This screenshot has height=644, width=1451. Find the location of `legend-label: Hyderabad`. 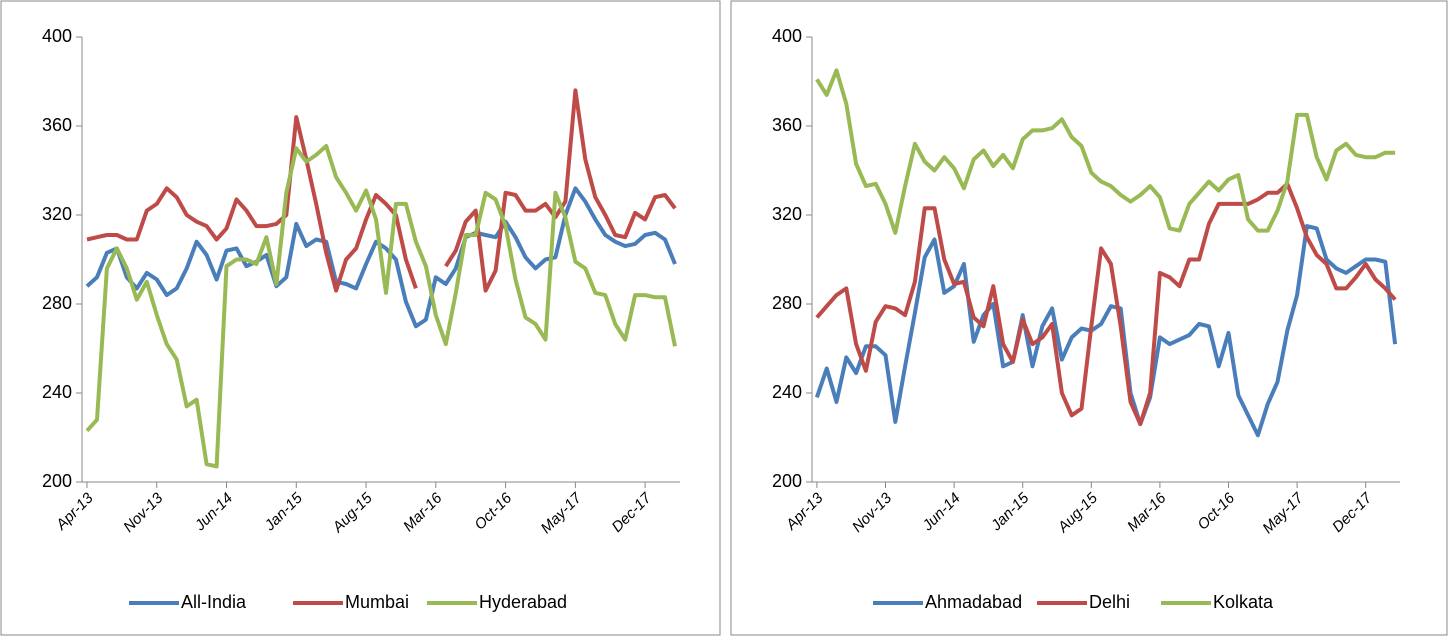

legend-label: Hyderabad is located at coordinates (523, 602).